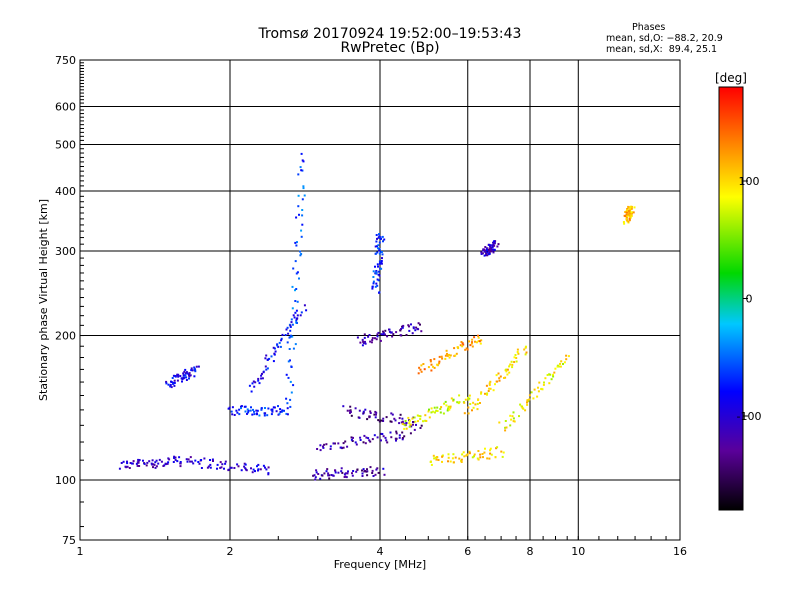  I want to click on y-tick-label: 300, so click(65, 251).